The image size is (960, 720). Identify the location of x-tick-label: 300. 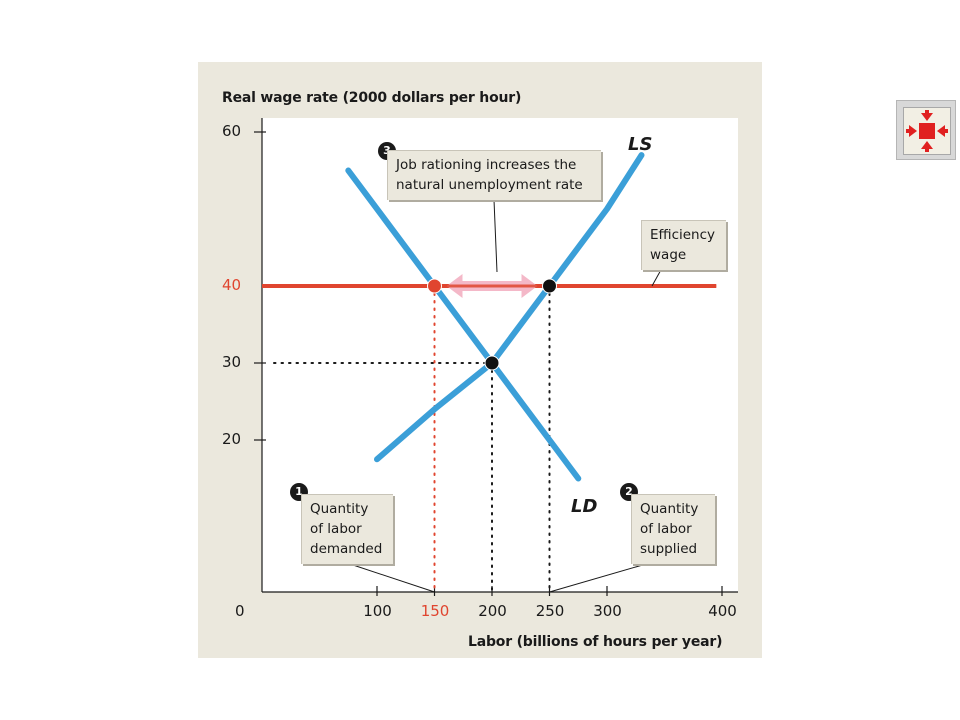
(607, 611).